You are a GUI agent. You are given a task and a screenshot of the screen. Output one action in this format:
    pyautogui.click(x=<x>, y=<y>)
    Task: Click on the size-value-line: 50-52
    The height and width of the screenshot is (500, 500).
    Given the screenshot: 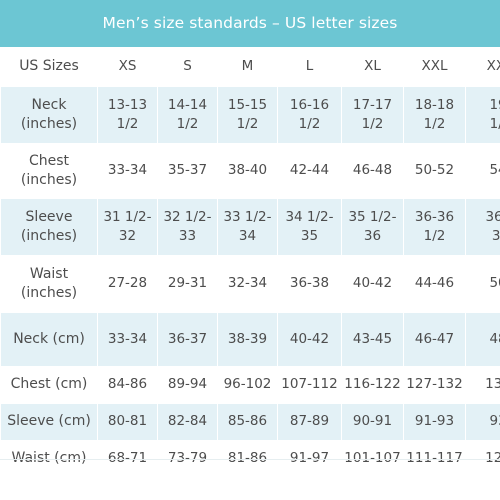 What is the action you would take?
    pyautogui.click(x=434, y=170)
    